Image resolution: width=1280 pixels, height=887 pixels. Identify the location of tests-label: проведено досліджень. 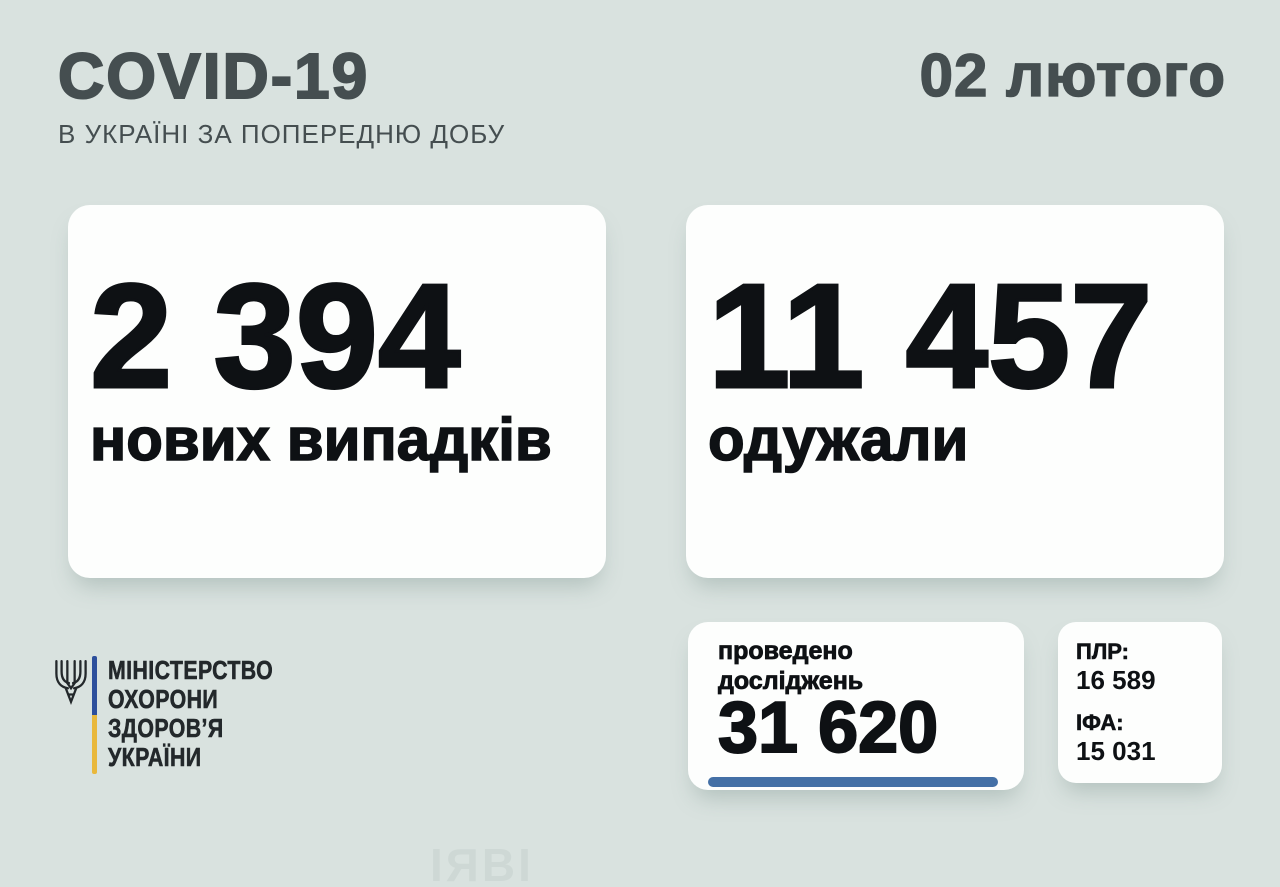
(871, 666).